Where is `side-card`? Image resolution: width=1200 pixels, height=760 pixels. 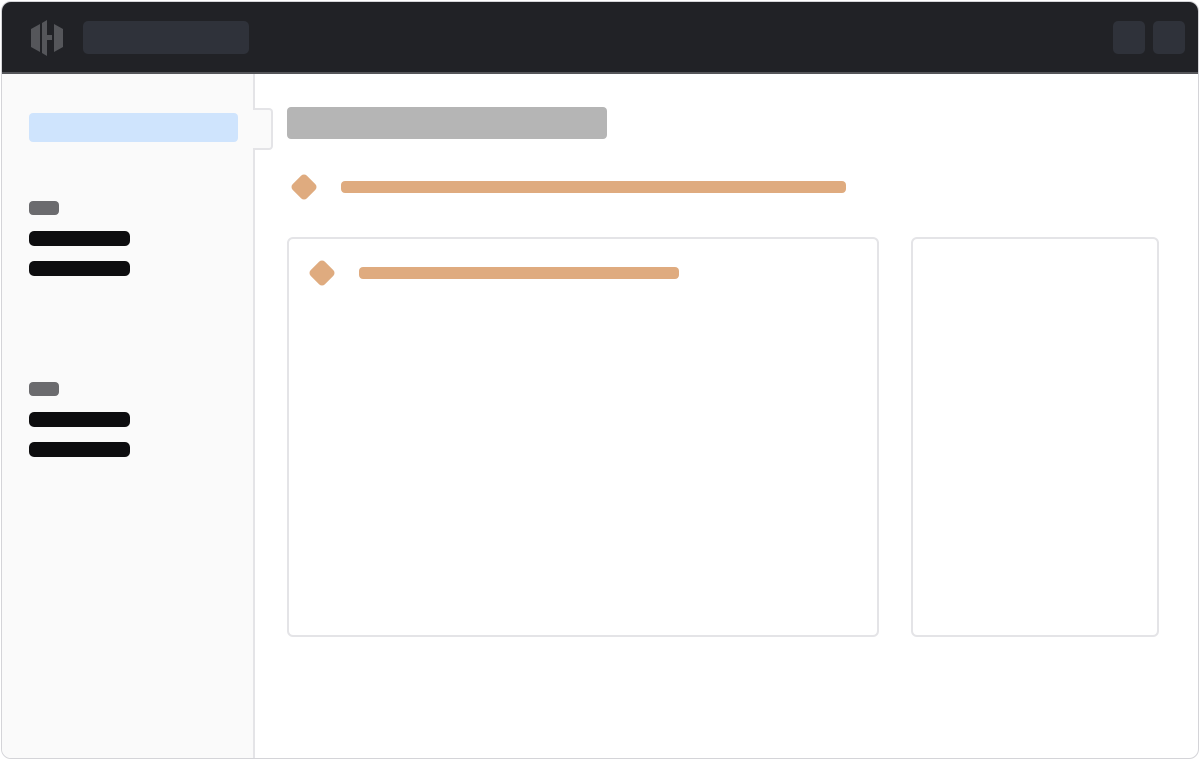
side-card is located at coordinates (1035, 437).